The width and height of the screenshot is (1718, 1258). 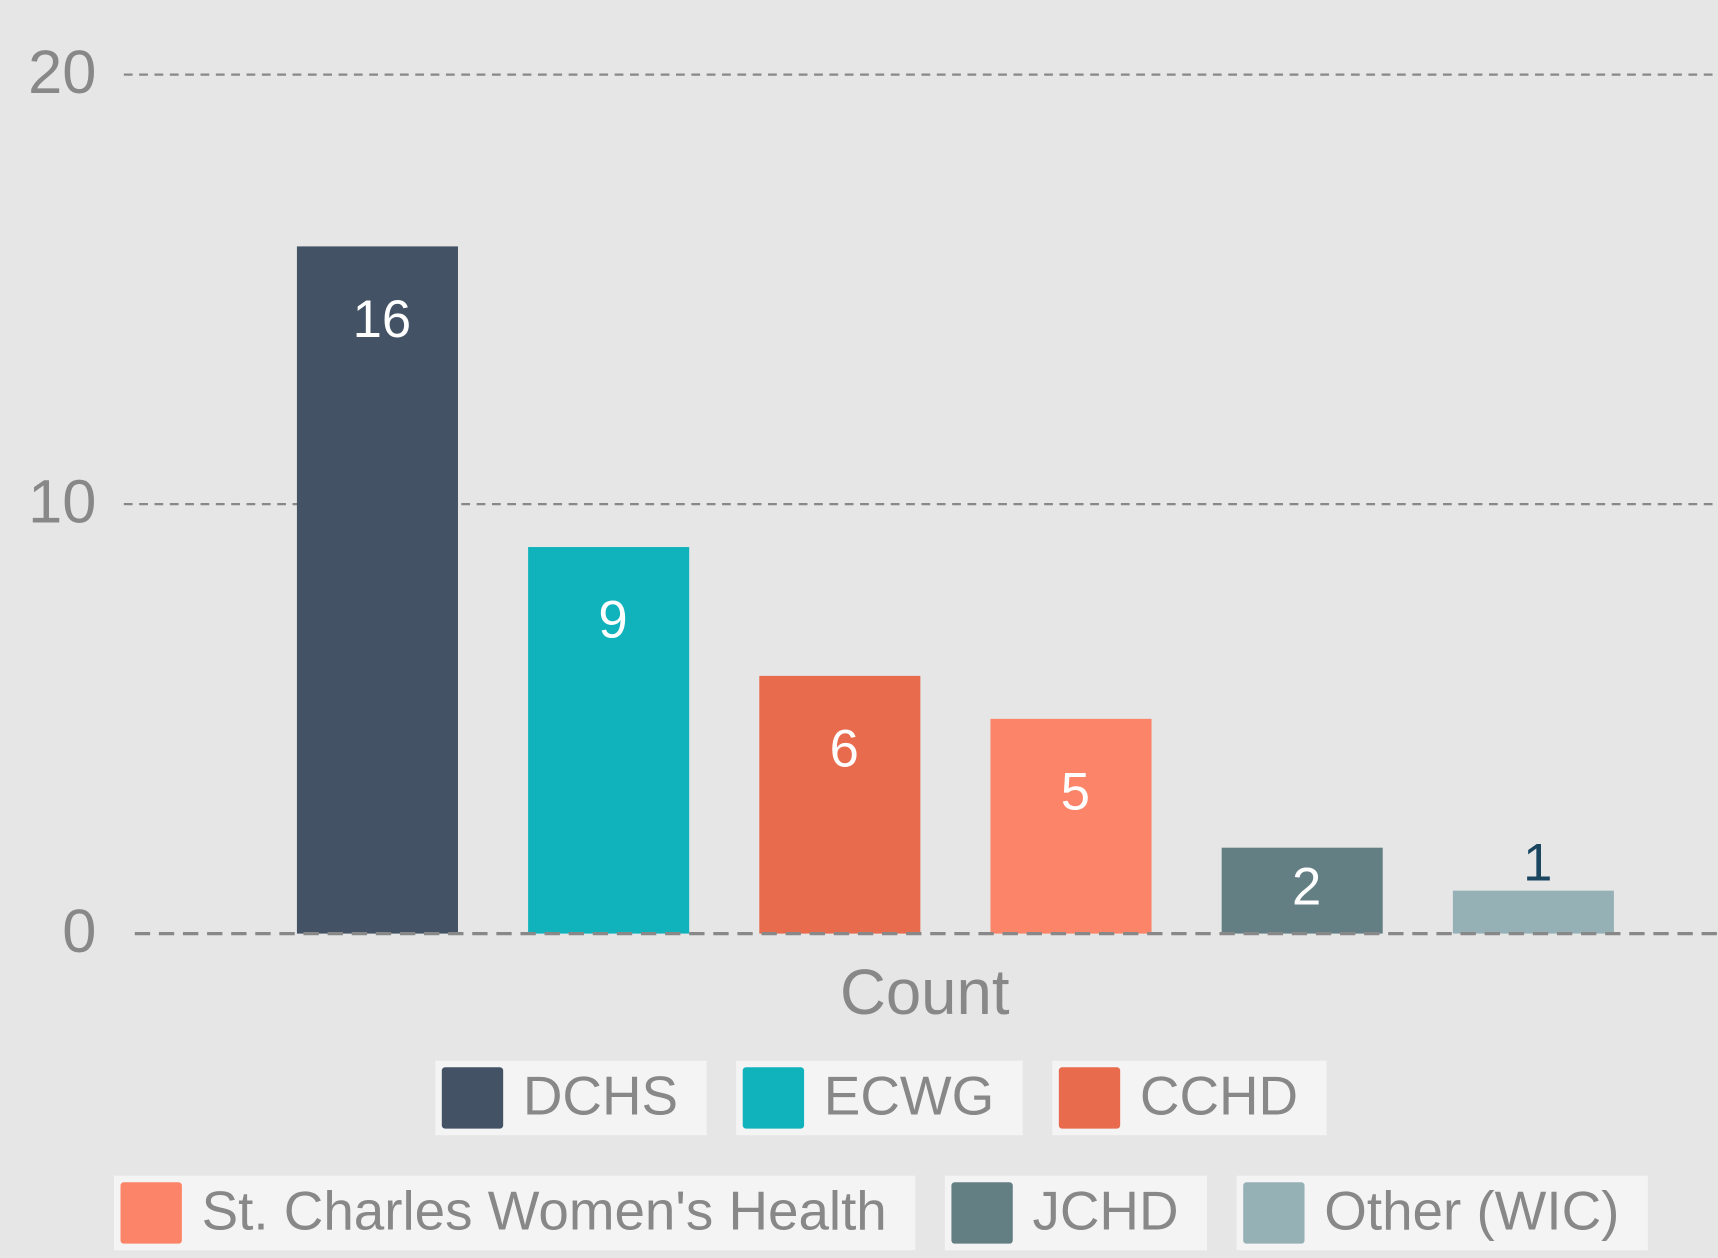 What do you see at coordinates (79, 931) in the screenshot?
I see `y-tick-label: 0` at bounding box center [79, 931].